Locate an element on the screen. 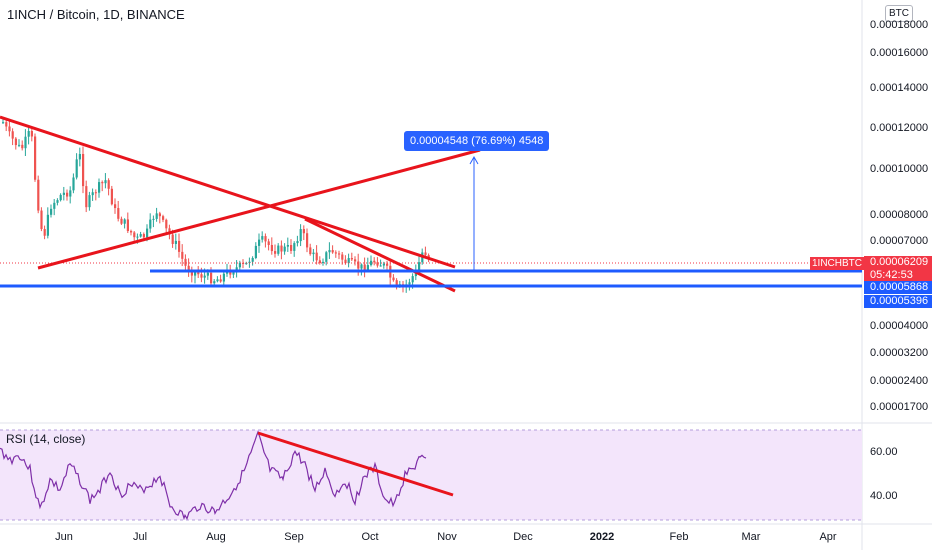  rsi-group is located at coordinates (227, 475).